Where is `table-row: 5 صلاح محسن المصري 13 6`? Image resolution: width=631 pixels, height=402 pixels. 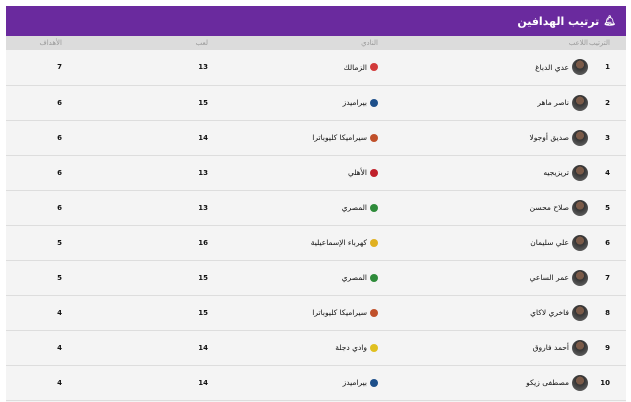 table-row: 5 صلاح محسن المصري 13 6 is located at coordinates (316, 208).